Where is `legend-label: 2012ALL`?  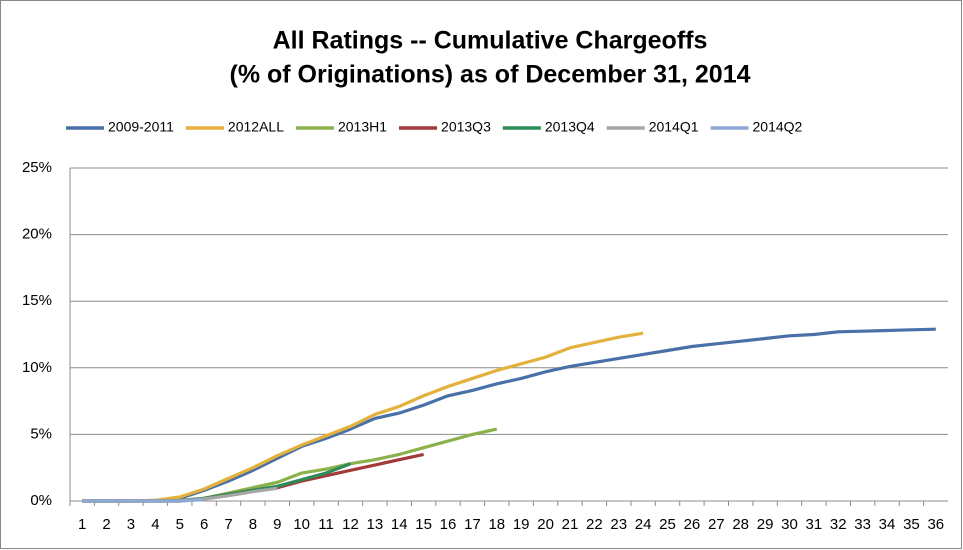
legend-label: 2012ALL is located at coordinates (256, 127).